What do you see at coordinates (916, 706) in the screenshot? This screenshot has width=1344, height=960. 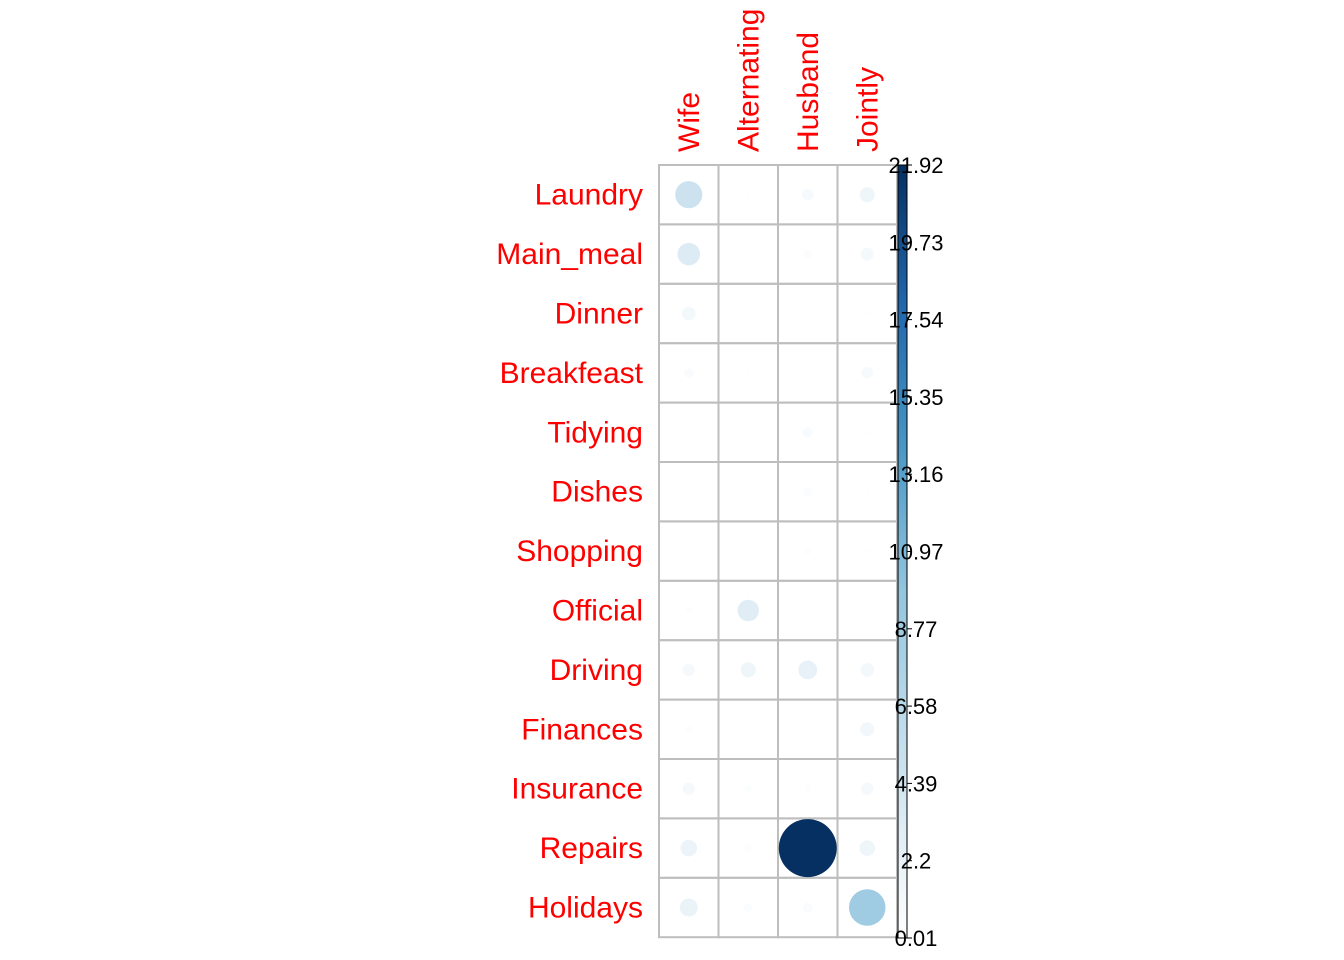 I see `legend-tick-label: 6.58` at bounding box center [916, 706].